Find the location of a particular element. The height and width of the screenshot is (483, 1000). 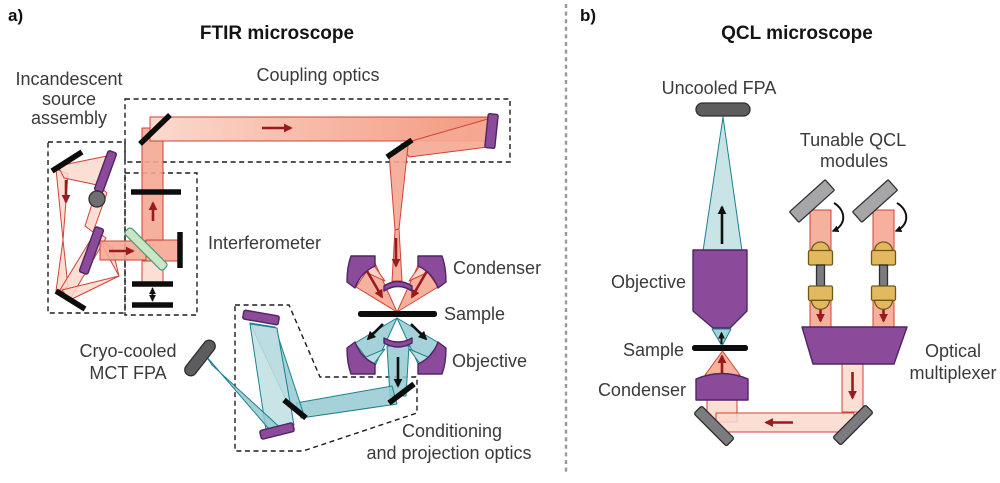

interferometer-assembly is located at coordinates (153, 217).